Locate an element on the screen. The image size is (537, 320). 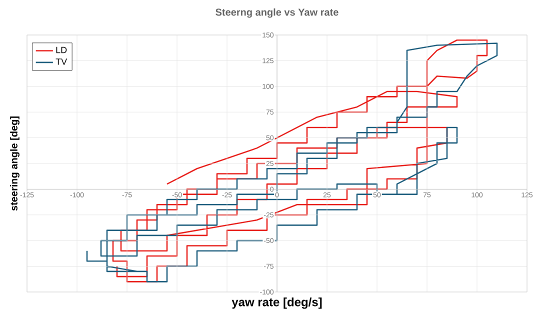
legend-label: LD is located at coordinates (61, 50).